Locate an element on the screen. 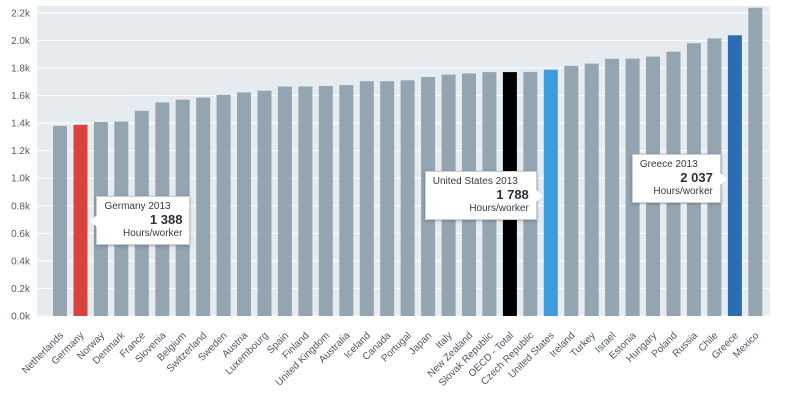 This screenshot has height=414, width=800. bar-austria is located at coordinates (244, 204).